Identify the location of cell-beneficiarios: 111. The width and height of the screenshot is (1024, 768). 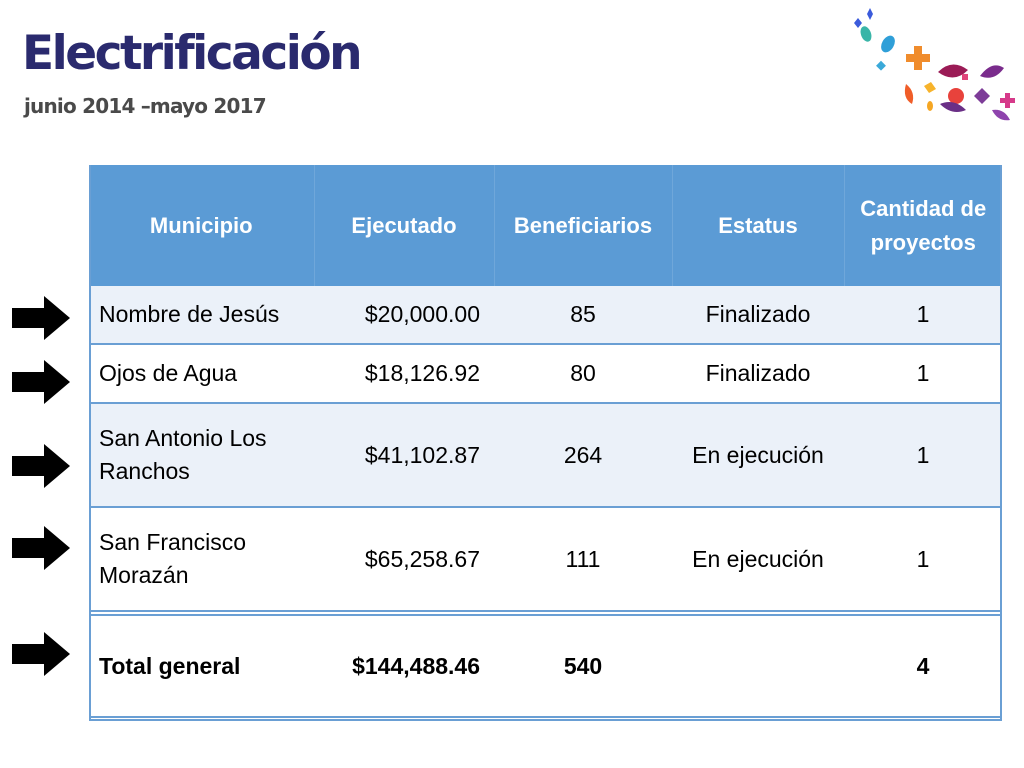
(583, 559).